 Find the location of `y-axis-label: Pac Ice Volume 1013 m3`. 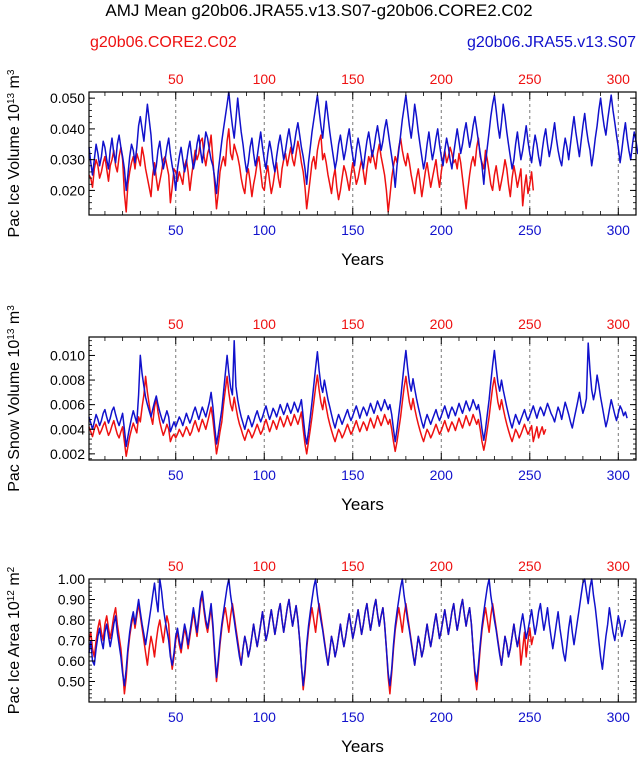

y-axis-label: Pac Ice Volume 1013 m3 is located at coordinates (15, 153).